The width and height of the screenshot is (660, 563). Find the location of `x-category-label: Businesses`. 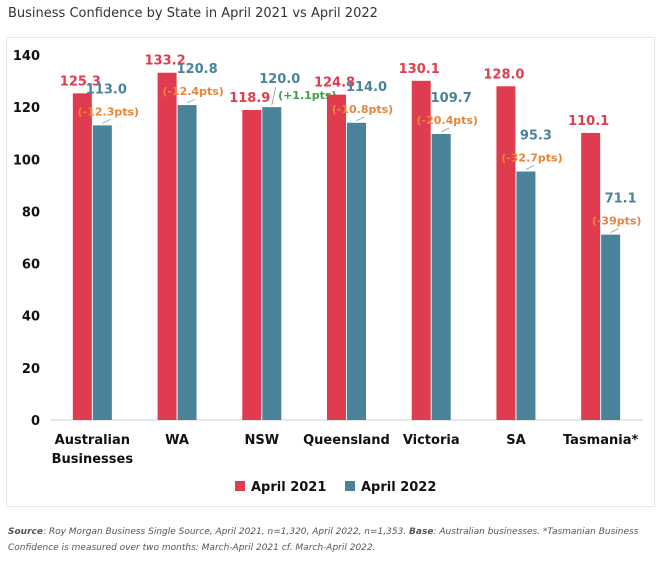

x-category-label: Businesses is located at coordinates (93, 459).